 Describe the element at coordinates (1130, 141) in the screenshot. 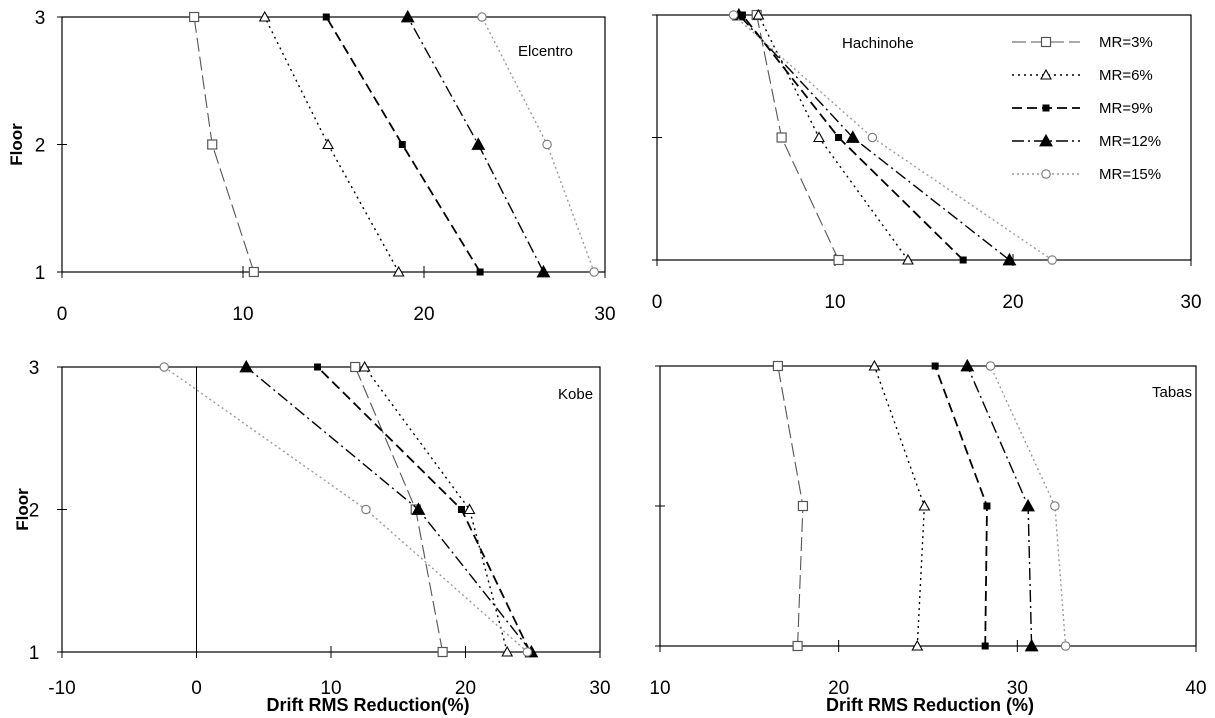

I see `legend-label: MR=12%` at that location.